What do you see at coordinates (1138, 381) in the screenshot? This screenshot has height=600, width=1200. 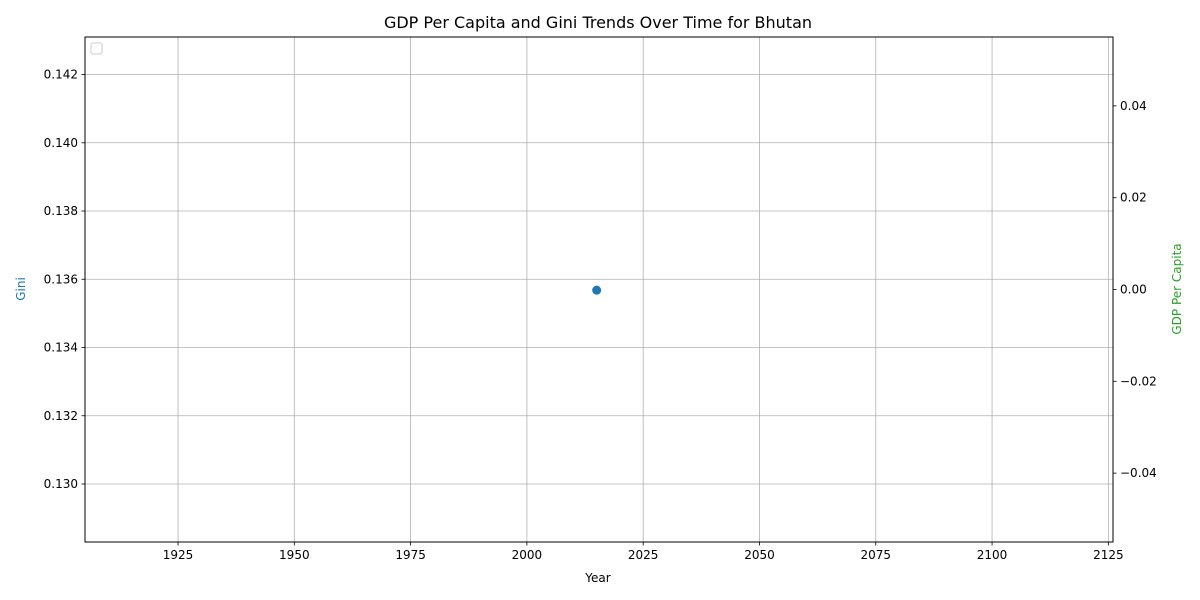 I see `y-right-tick-label: −0.02` at bounding box center [1138, 381].